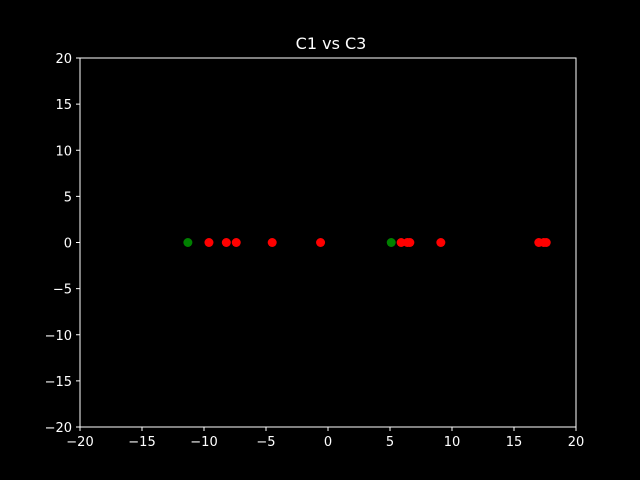 This screenshot has width=640, height=480. I want to click on x-tick-label: 5, so click(390, 442).